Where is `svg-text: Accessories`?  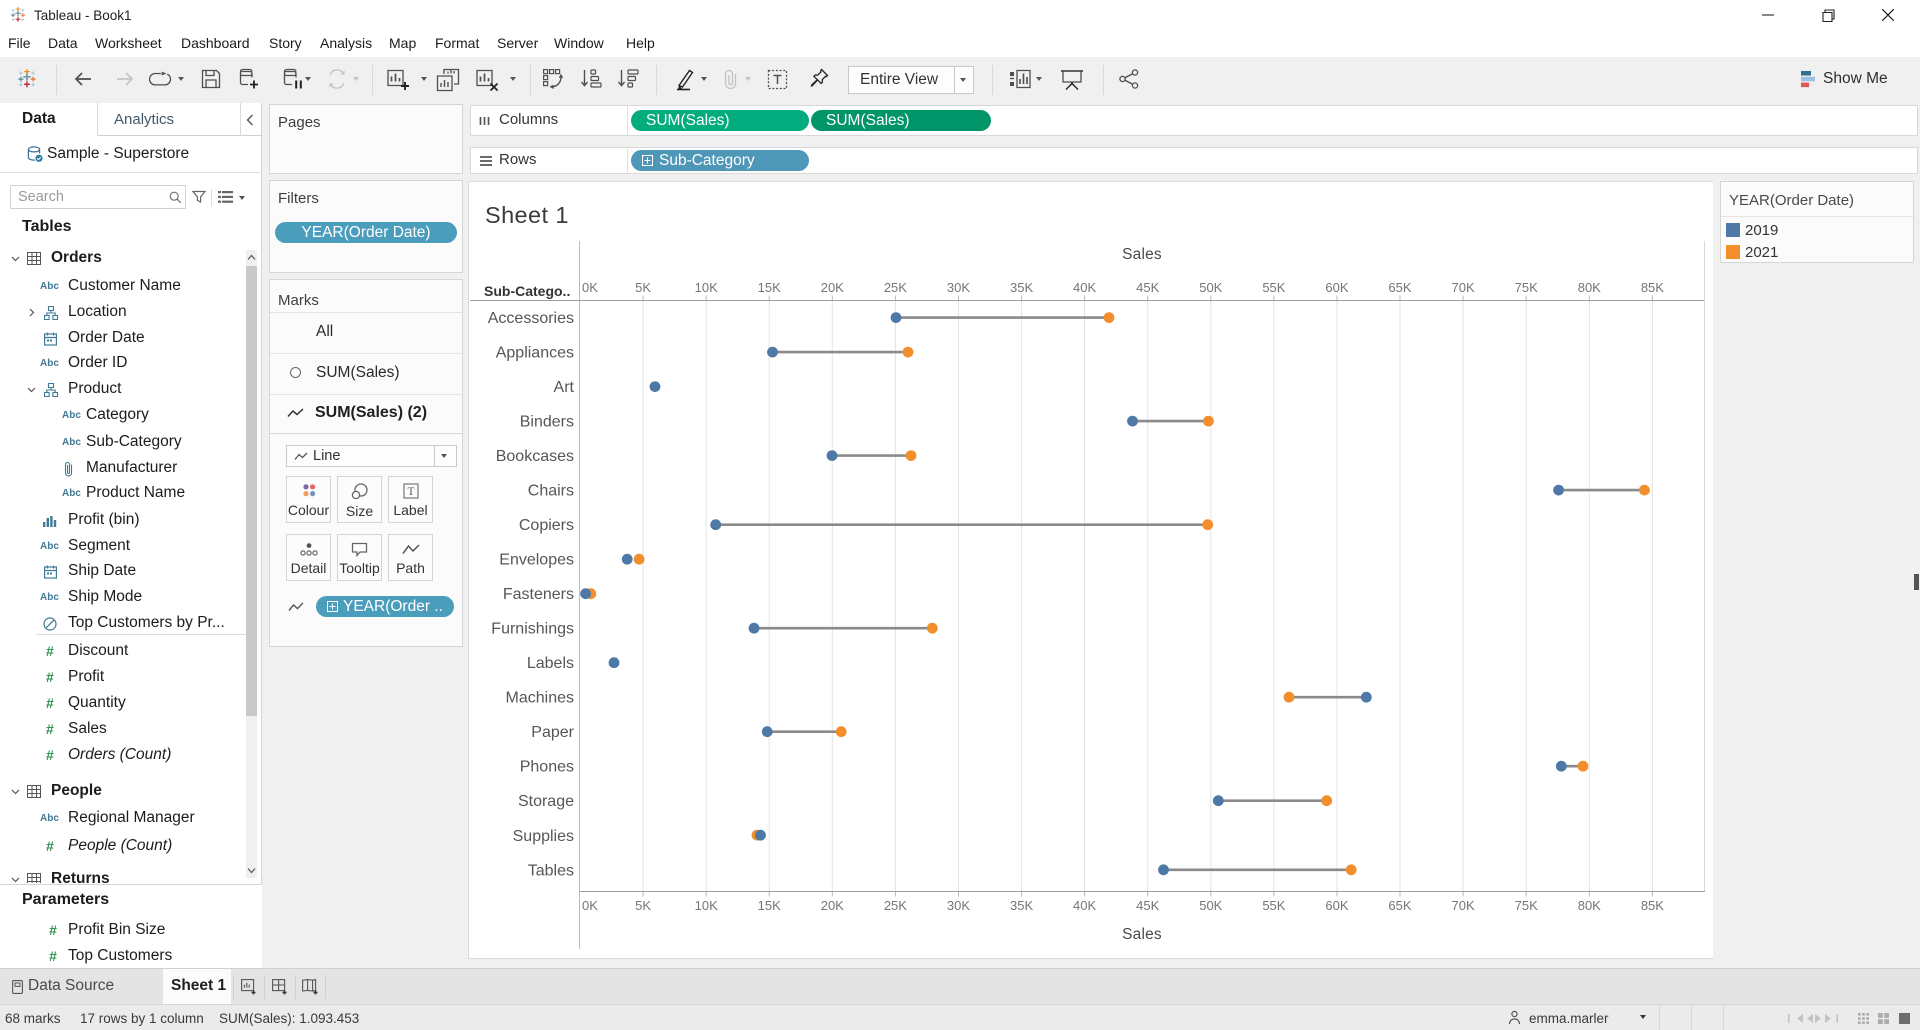
svg-text: Accessories is located at coordinates (531, 318).